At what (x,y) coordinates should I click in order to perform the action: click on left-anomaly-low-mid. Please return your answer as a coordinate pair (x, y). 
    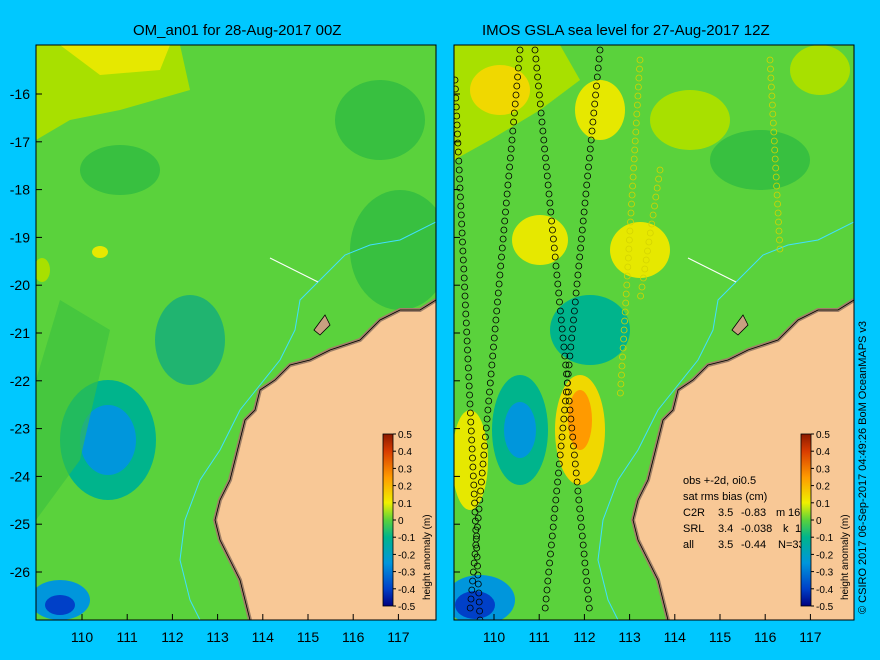
    Looking at the image, I should click on (190, 340).